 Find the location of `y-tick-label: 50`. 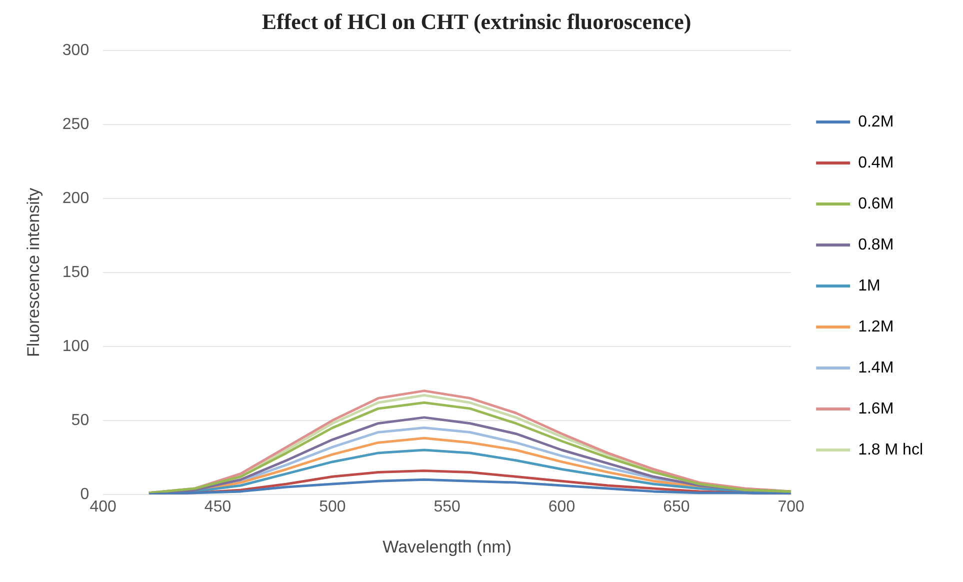

y-tick-label: 50 is located at coordinates (80, 420).